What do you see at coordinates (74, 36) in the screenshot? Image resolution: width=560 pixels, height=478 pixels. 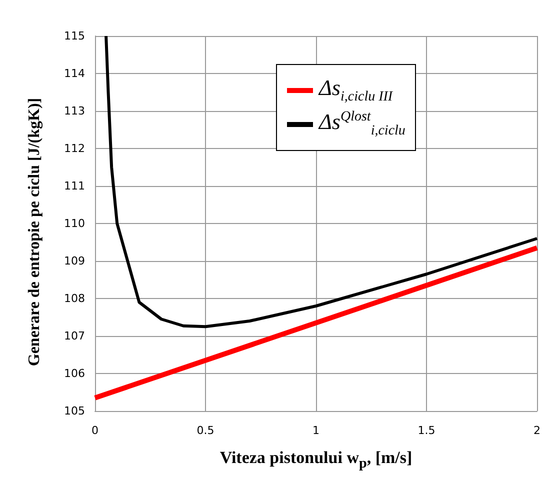 I see `y-tick-label: 115` at bounding box center [74, 36].